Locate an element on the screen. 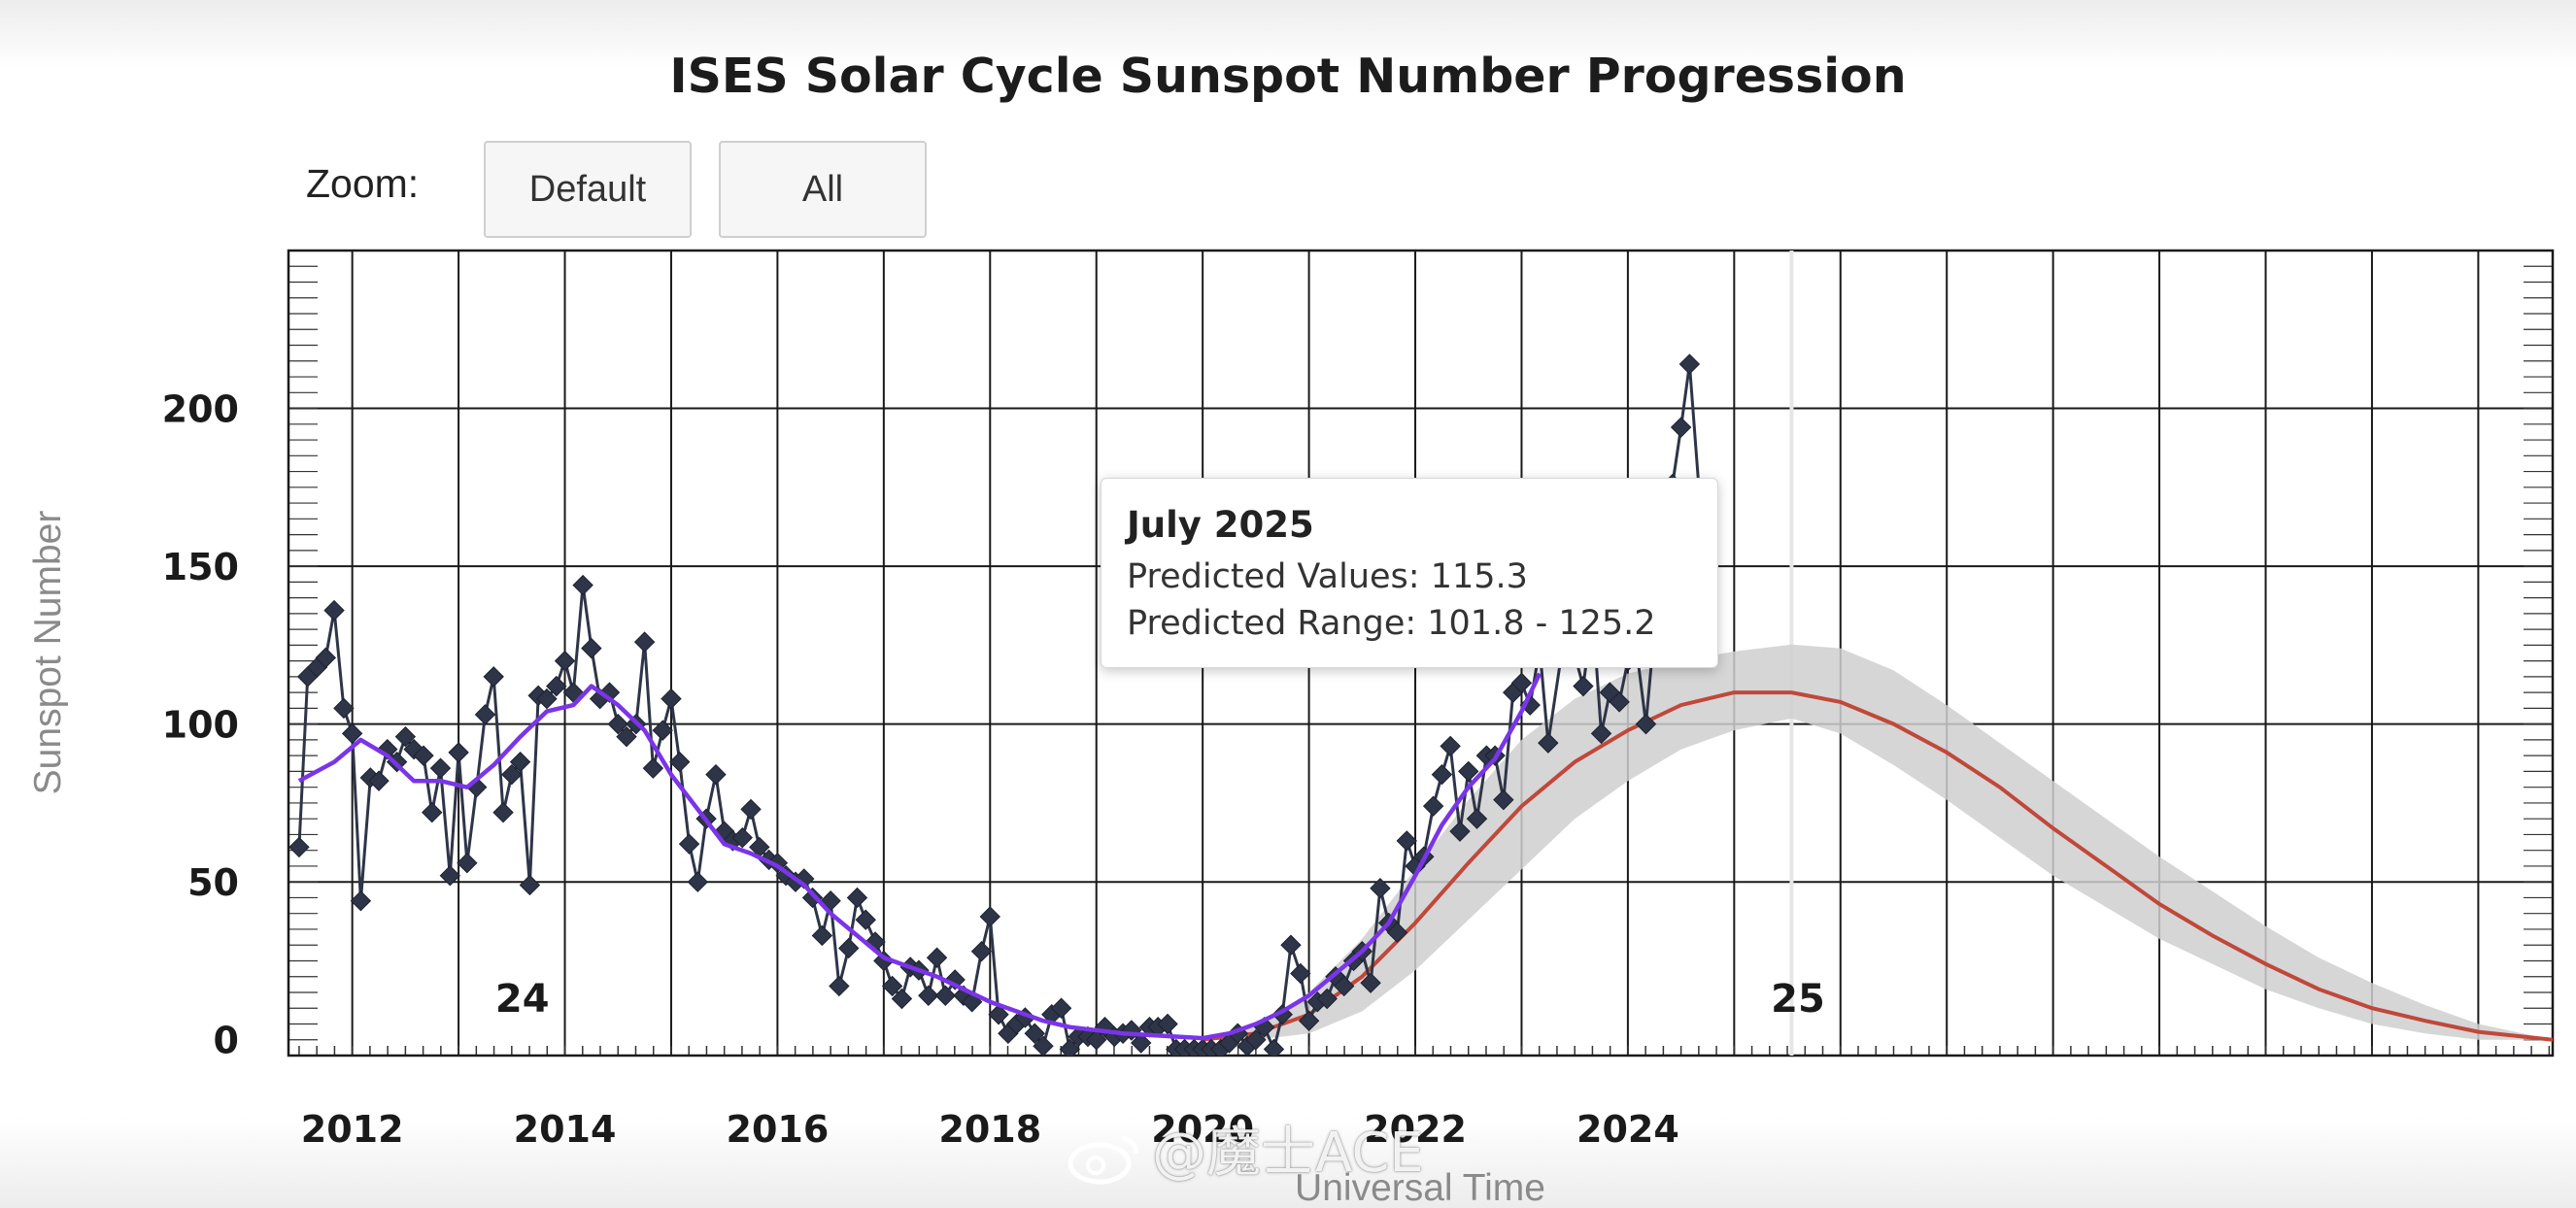  zoom-label: Zoom: is located at coordinates (363, 183).